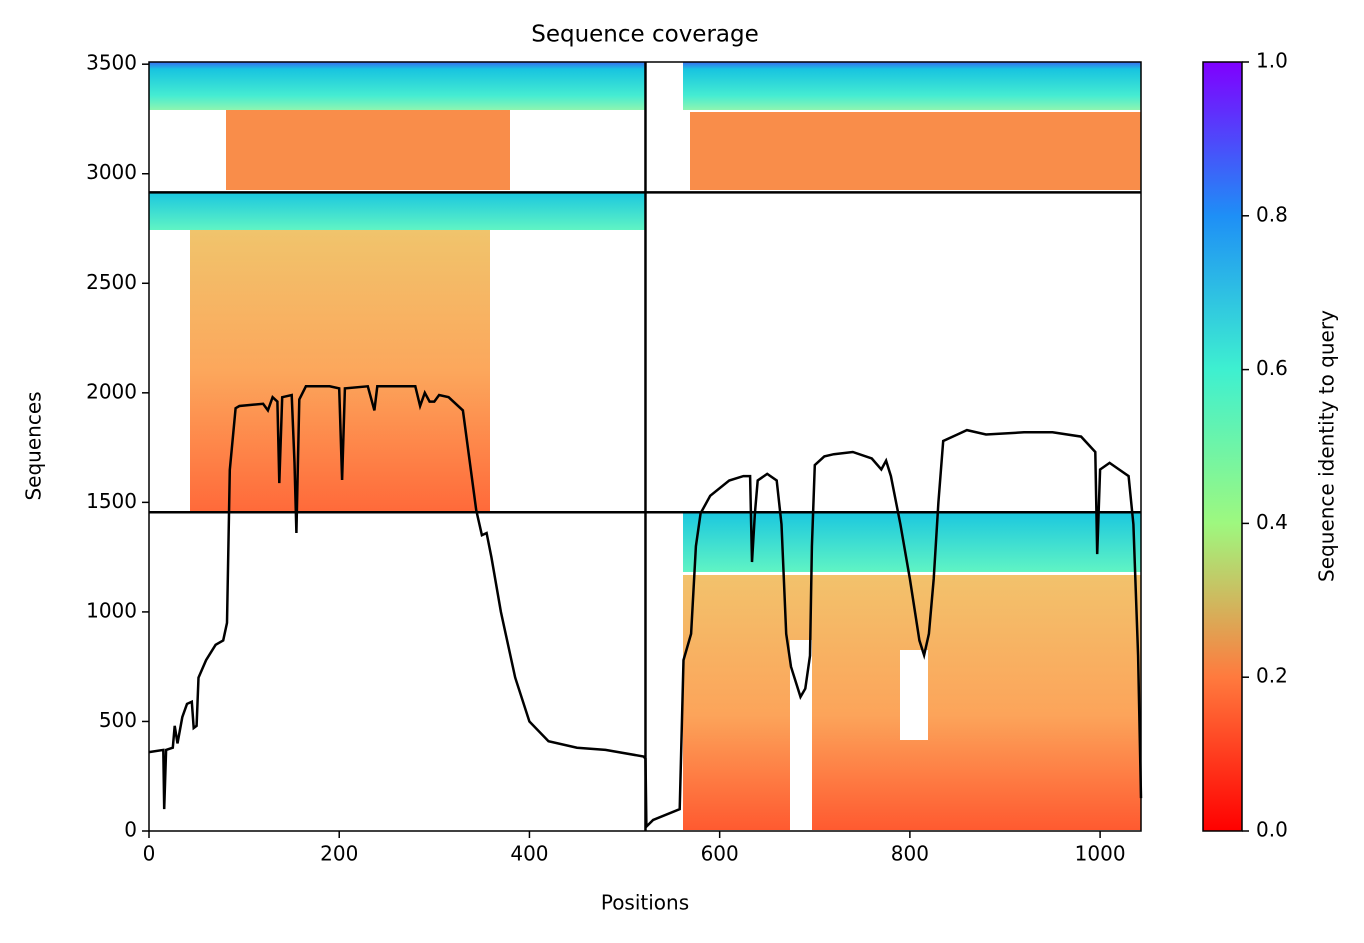 The image size is (1364, 943). Describe the element at coordinates (645, 903) in the screenshot. I see `x-axis-label: Positions` at that location.